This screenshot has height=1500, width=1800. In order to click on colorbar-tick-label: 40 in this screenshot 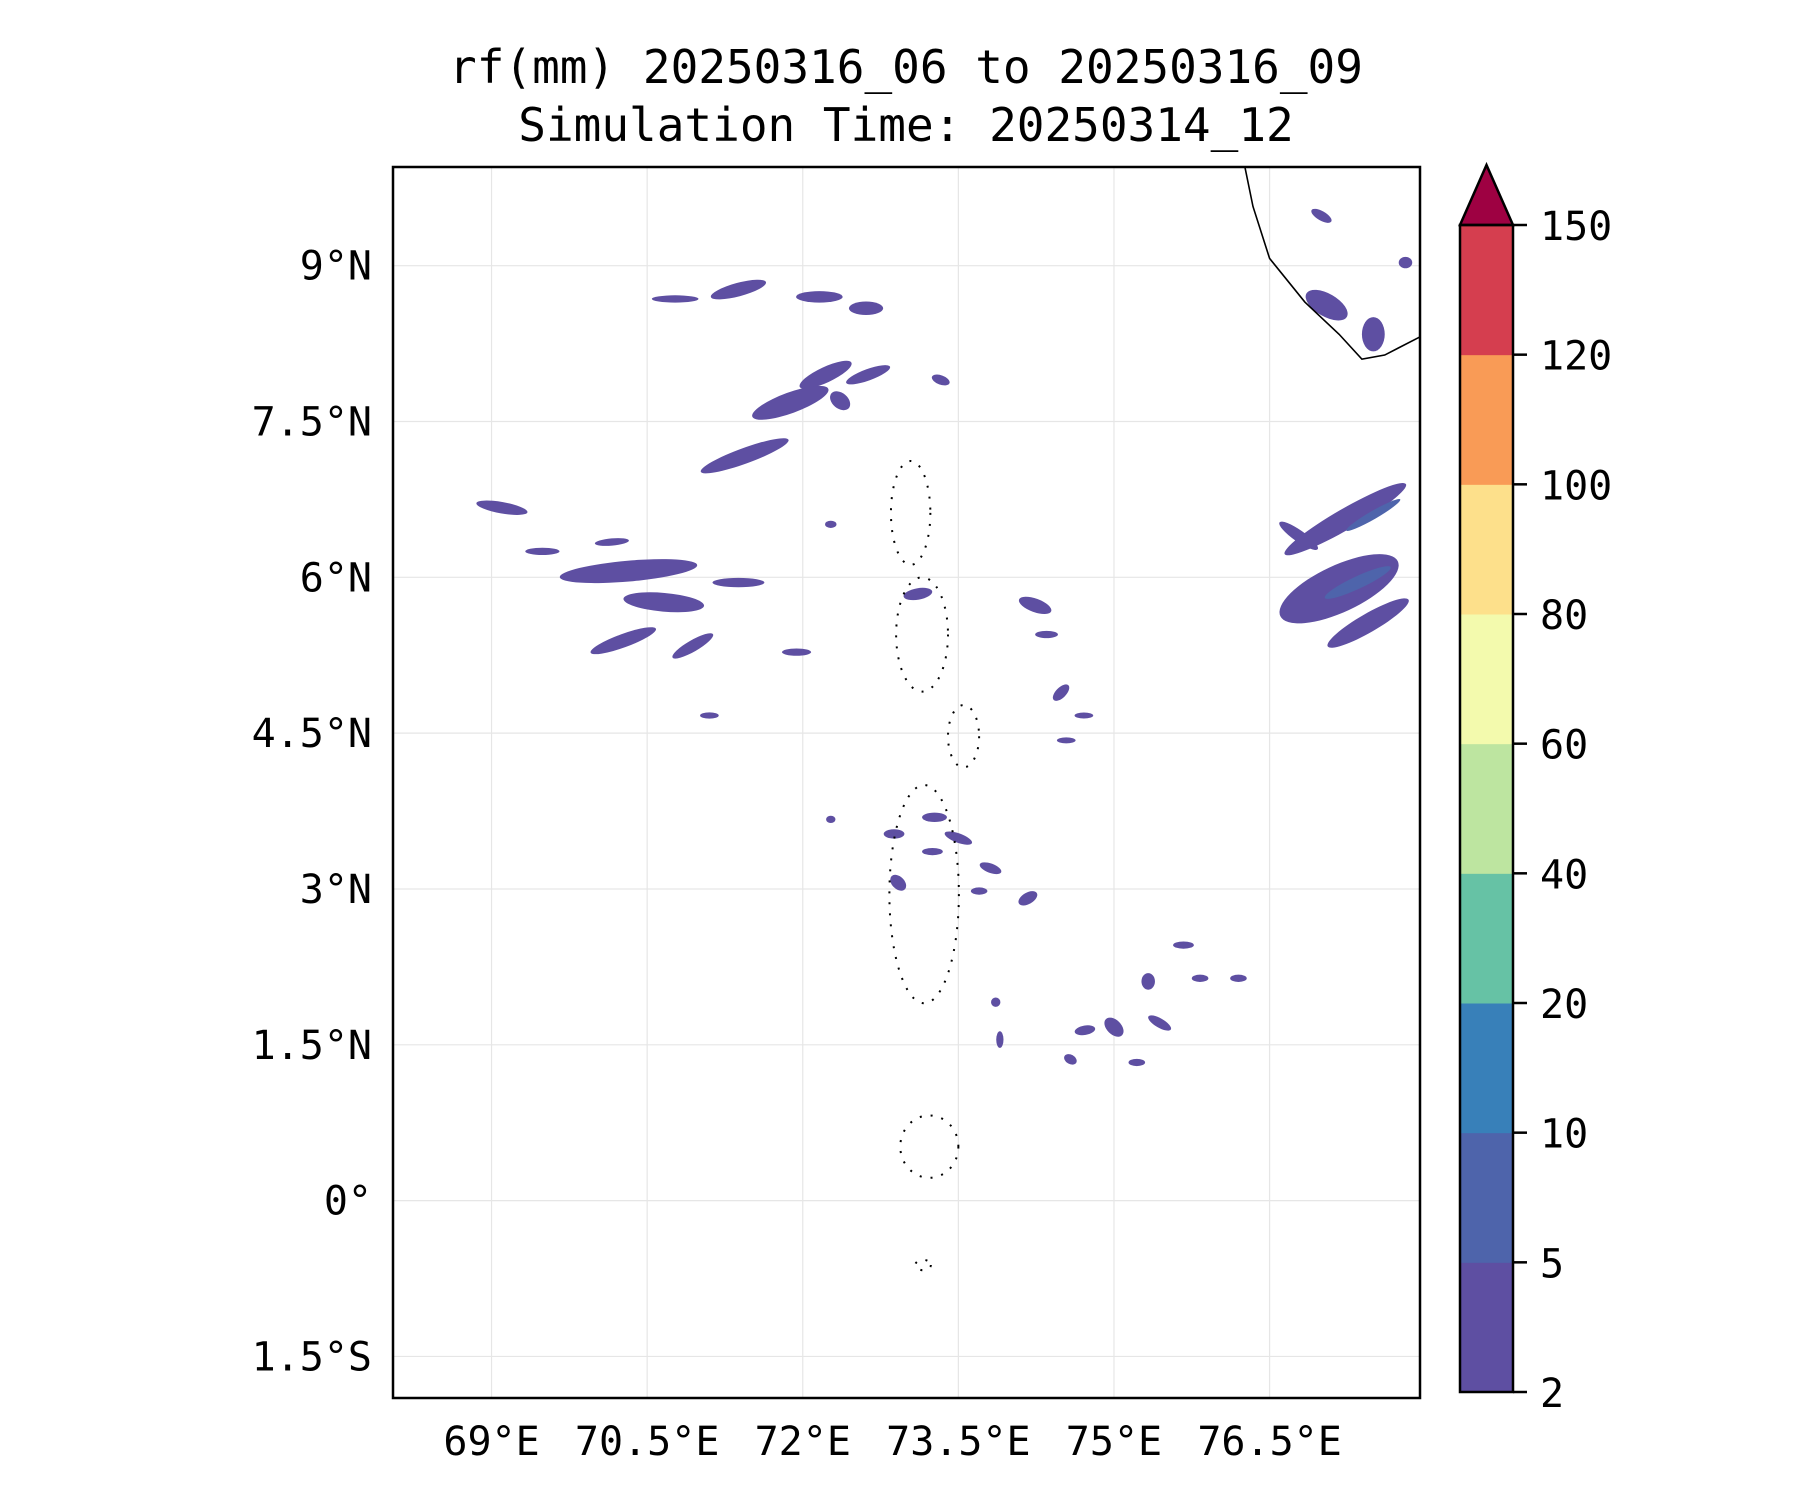, I will do `click(1564, 875)`.